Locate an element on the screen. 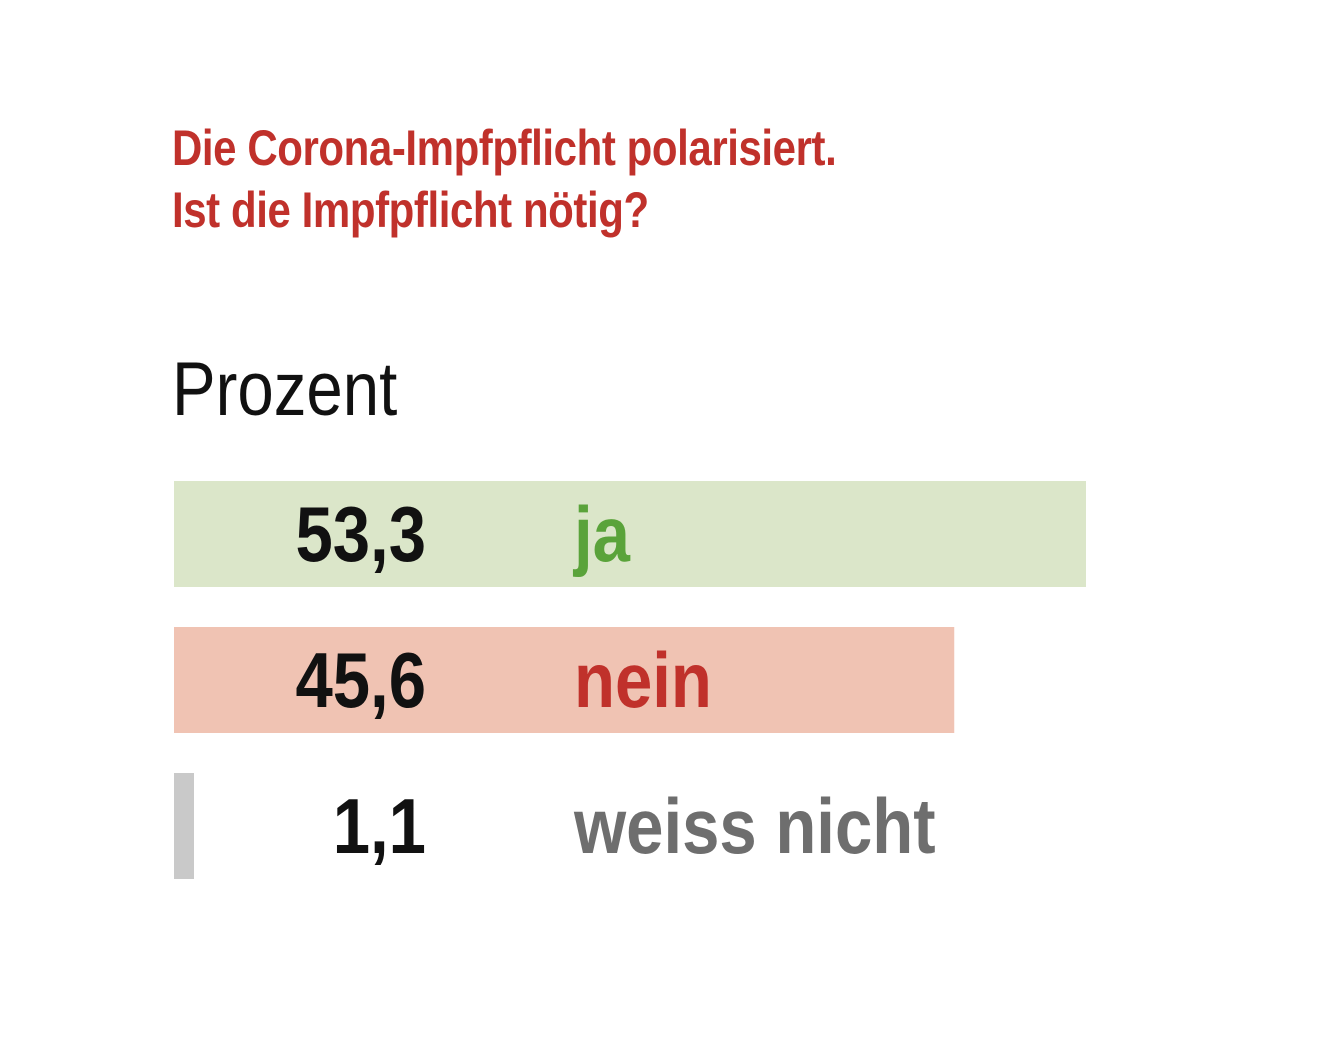  chart-title-line-1: Die Corona-Impfpflicht polarisiert. is located at coordinates (504, 148).